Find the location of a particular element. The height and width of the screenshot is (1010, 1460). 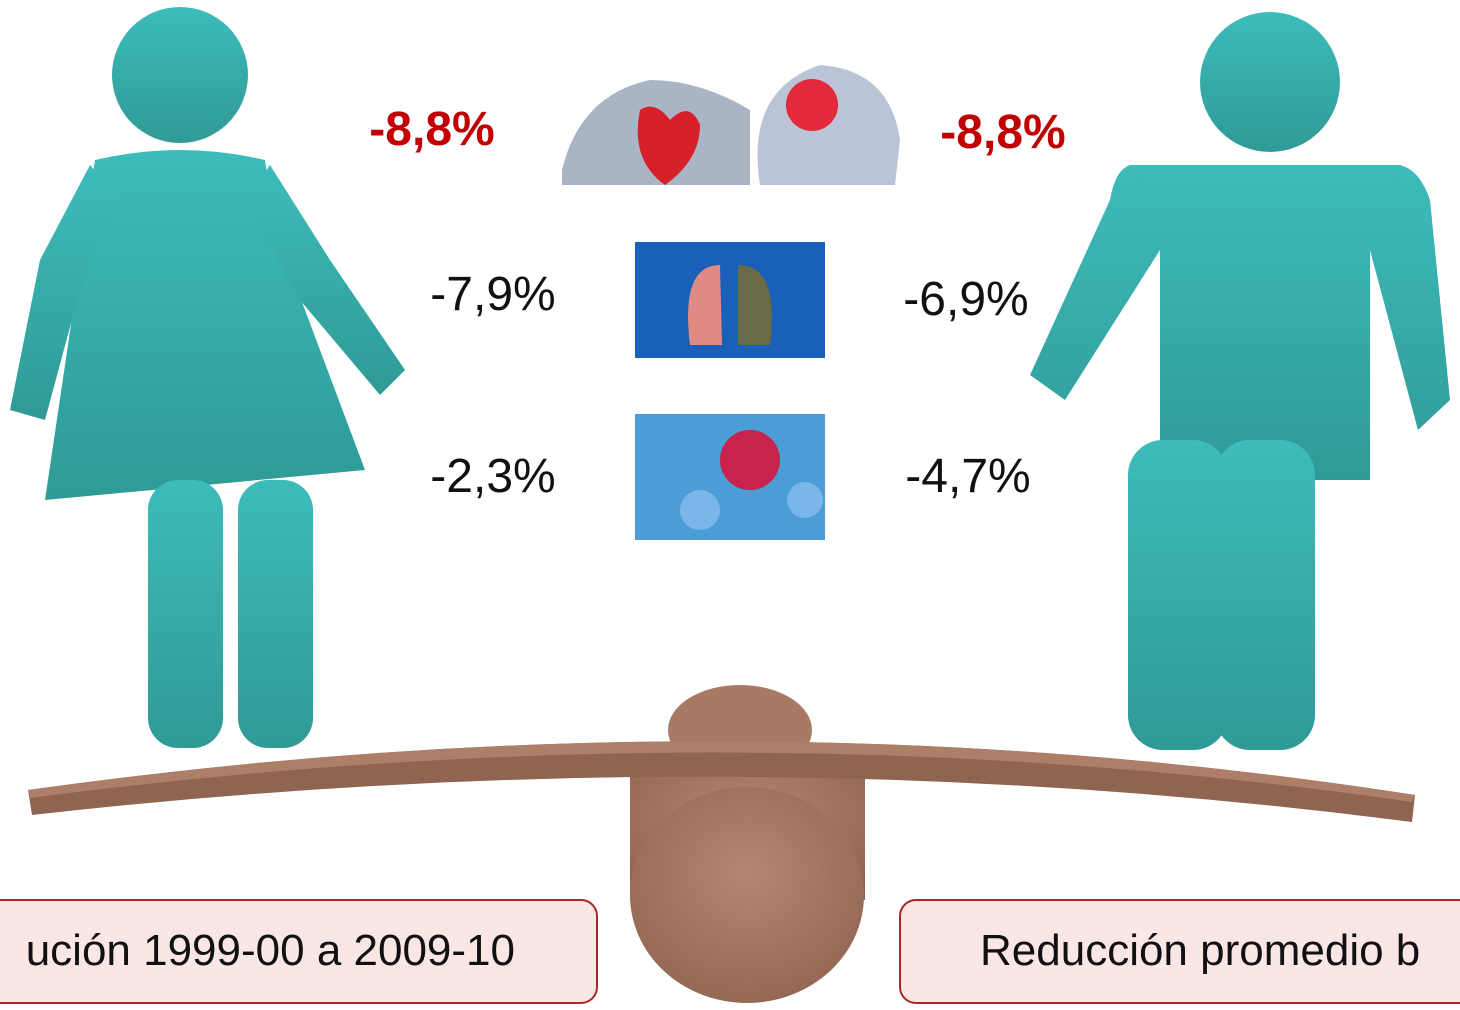

women-cancer: -2,3% is located at coordinates (492, 476).